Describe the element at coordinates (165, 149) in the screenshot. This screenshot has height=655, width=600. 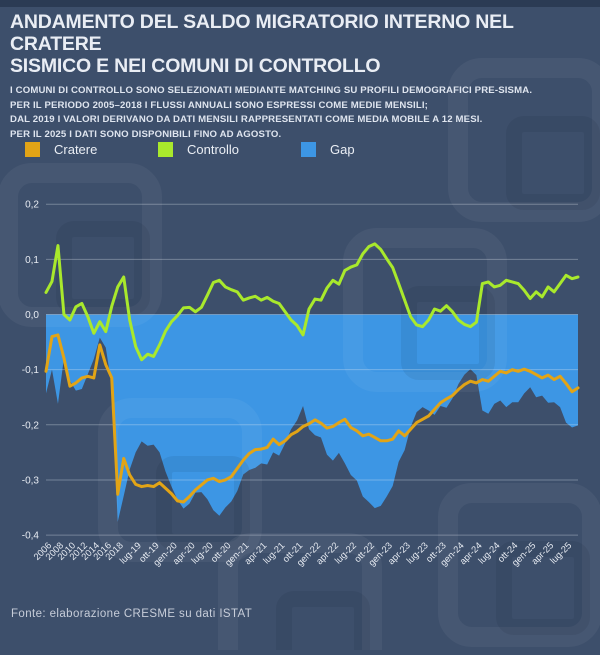
I see `controllo-swatch-icon` at that location.